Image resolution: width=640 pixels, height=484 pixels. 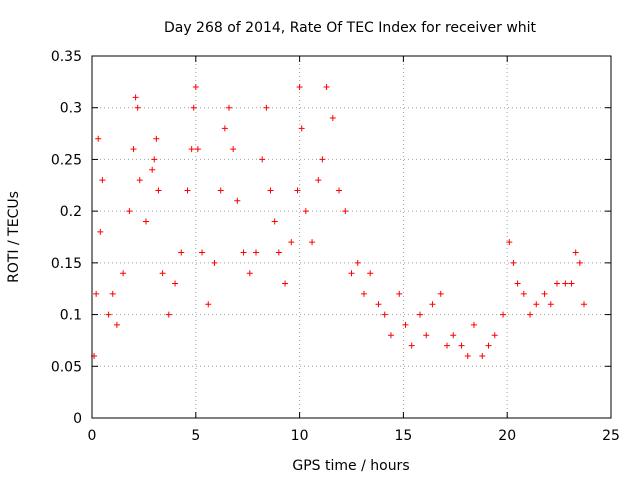 I want to click on x-tick-label: 10, so click(x=300, y=436).